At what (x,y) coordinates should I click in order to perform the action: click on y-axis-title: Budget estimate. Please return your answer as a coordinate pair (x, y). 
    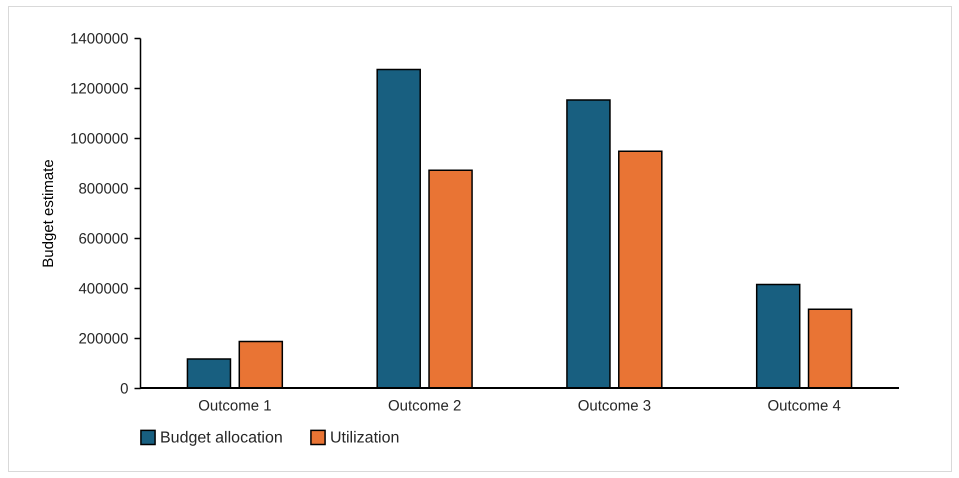
    Looking at the image, I should click on (49, 213).